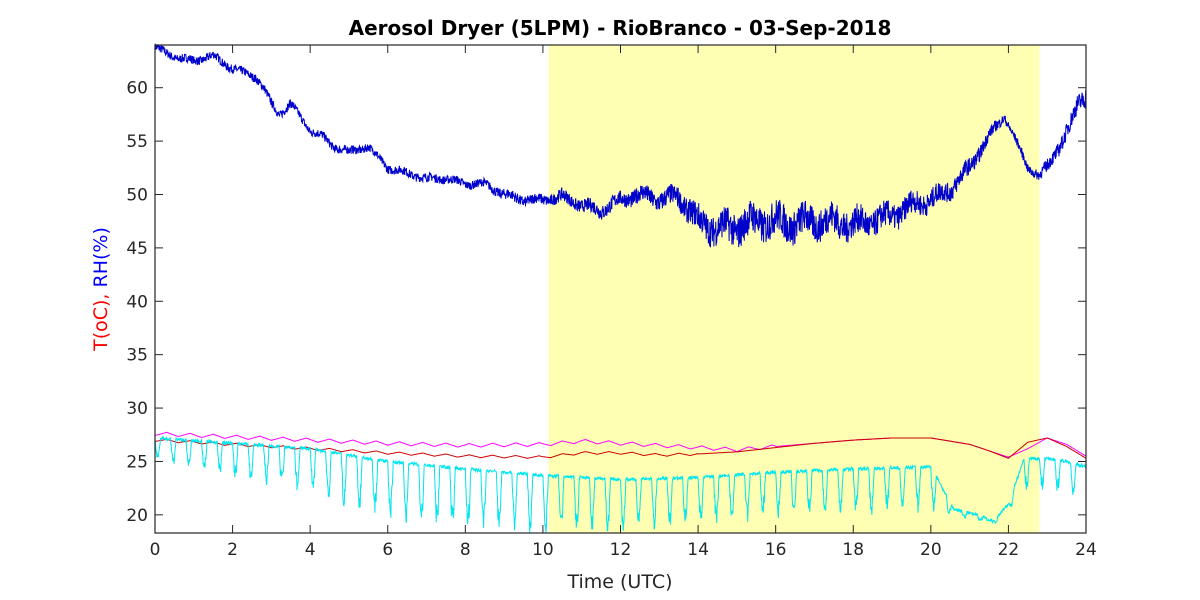 This screenshot has height=600, width=1200. What do you see at coordinates (137, 195) in the screenshot?
I see `y-tick-label: 50` at bounding box center [137, 195].